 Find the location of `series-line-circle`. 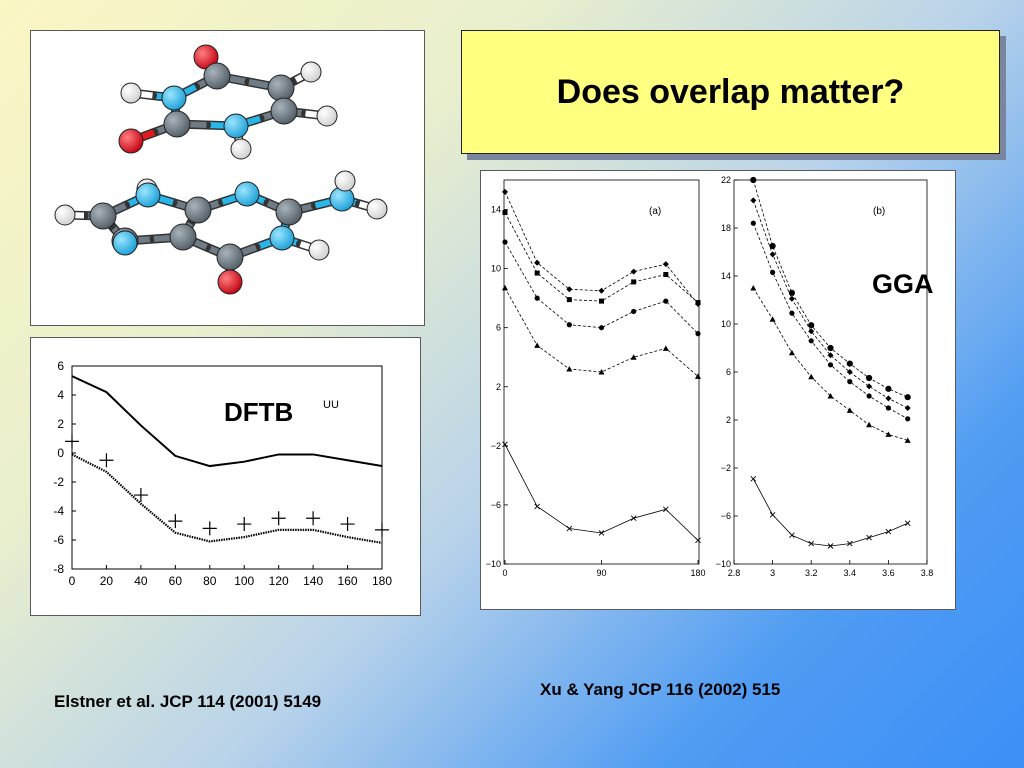

series-line-circle is located at coordinates (830, 321).